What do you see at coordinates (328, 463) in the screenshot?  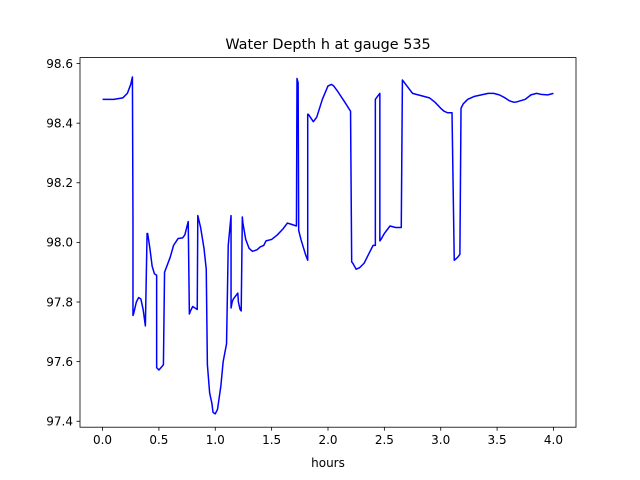 I see `x-axis-label: hours` at bounding box center [328, 463].